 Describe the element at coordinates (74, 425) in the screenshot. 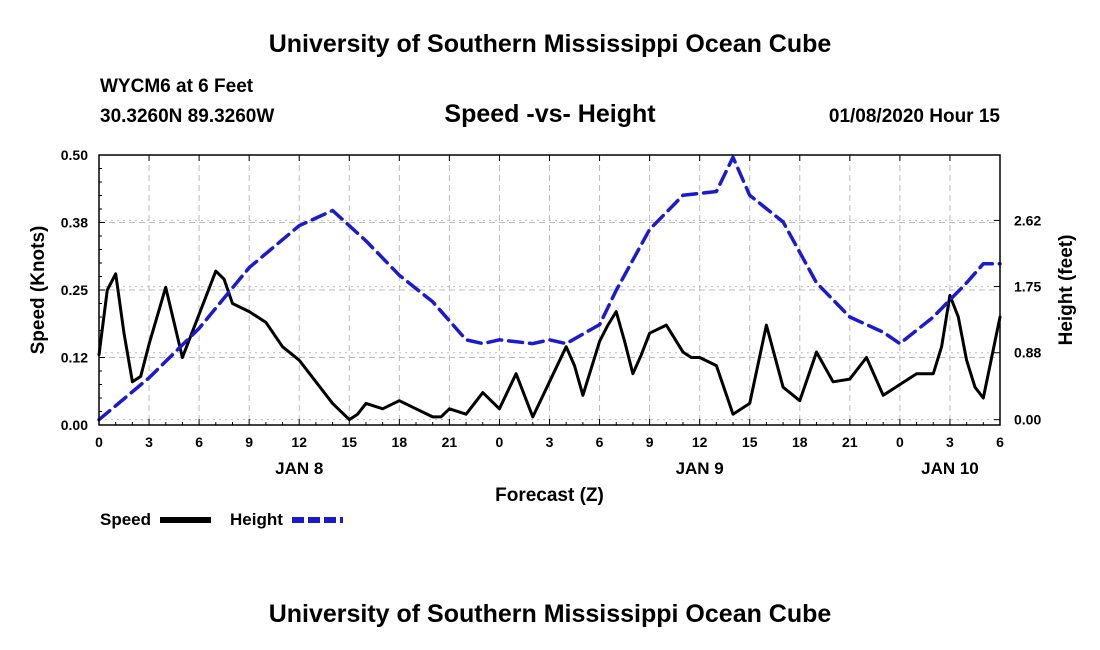

I see `y-tick-label: 0.00` at that location.